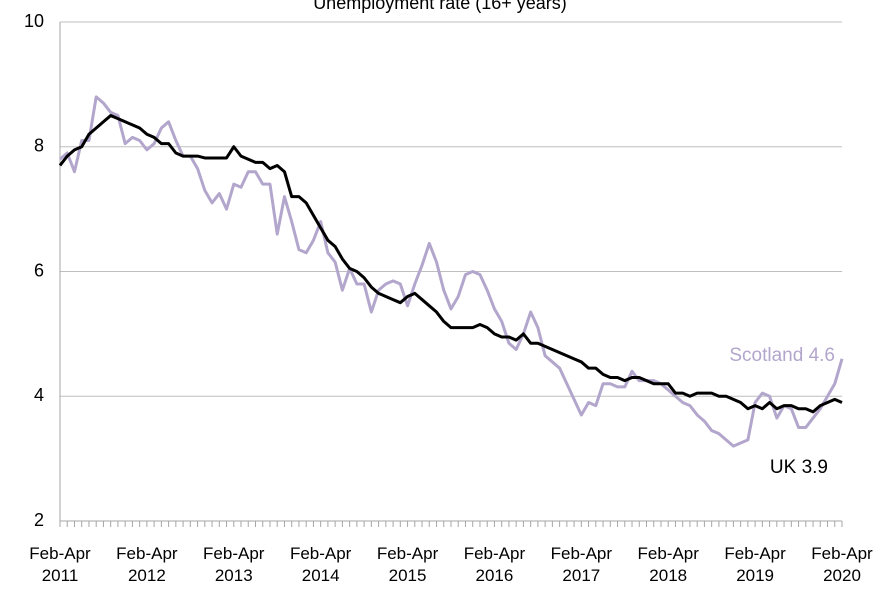  I want to click on x-tick-label: Feb-Apr 2012, so click(147, 564).